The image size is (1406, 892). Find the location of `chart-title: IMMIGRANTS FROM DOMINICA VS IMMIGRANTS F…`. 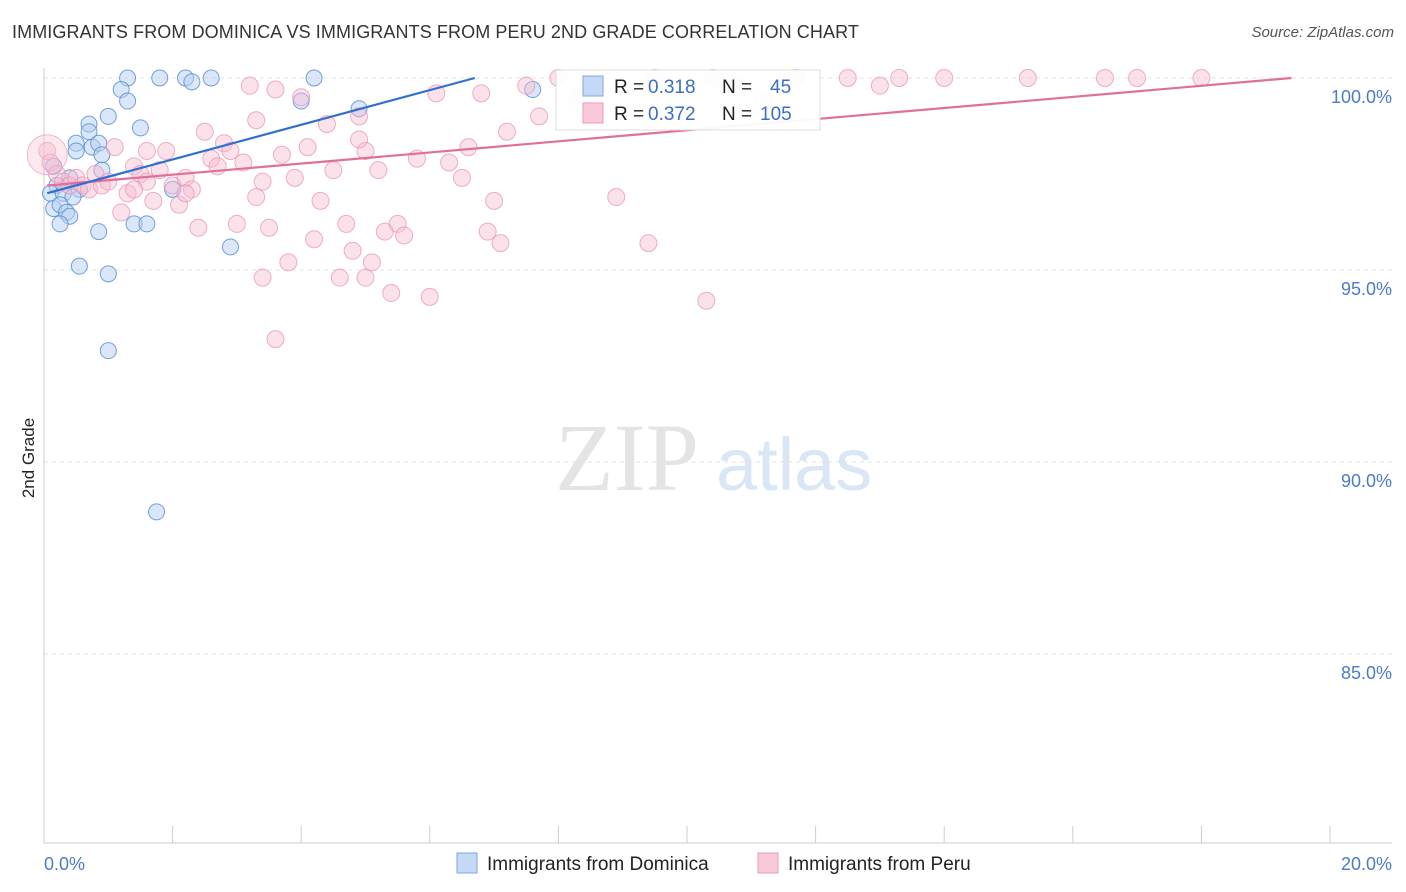

chart-title: IMMIGRANTS FROM DOMINICA VS IMMIGRANTS F… is located at coordinates (435, 32).